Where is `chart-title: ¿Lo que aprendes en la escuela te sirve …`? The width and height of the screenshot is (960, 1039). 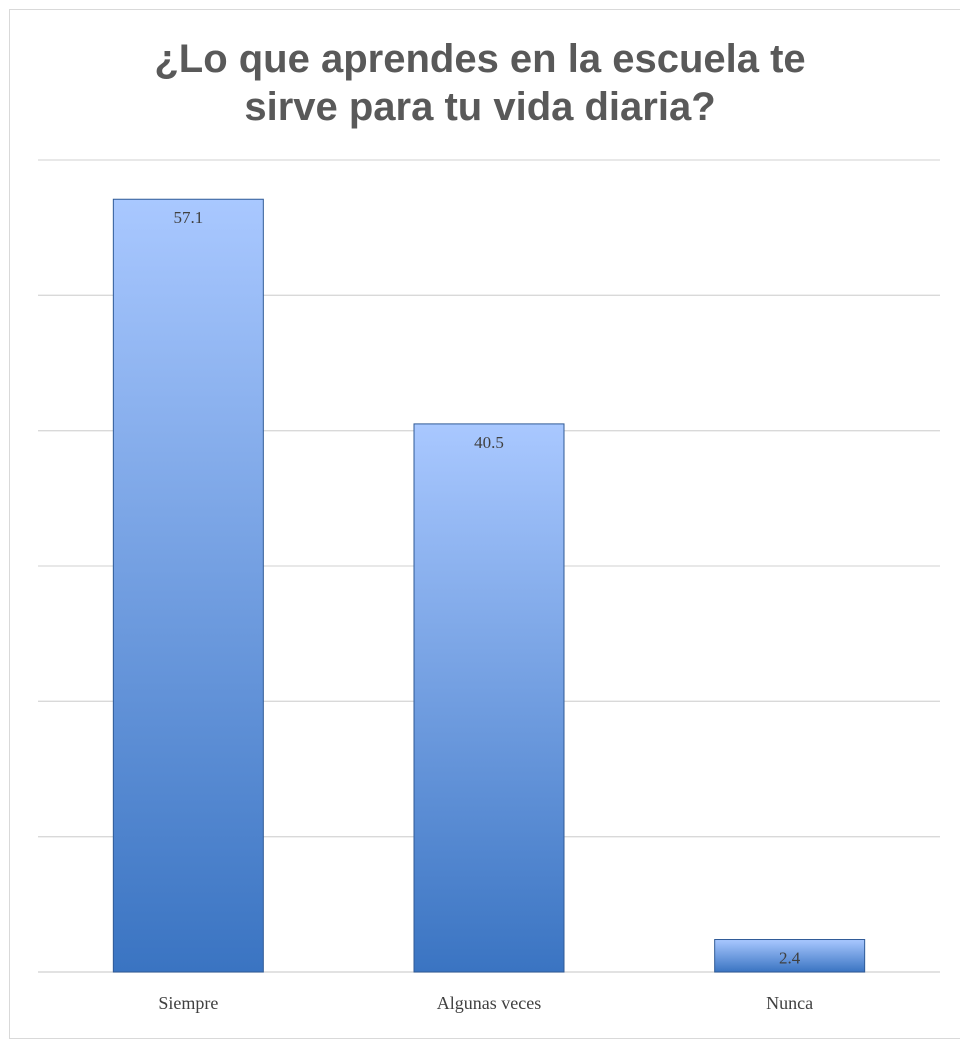
chart-title: ¿Lo que aprendes en la escuela te sirve … is located at coordinates (480, 83).